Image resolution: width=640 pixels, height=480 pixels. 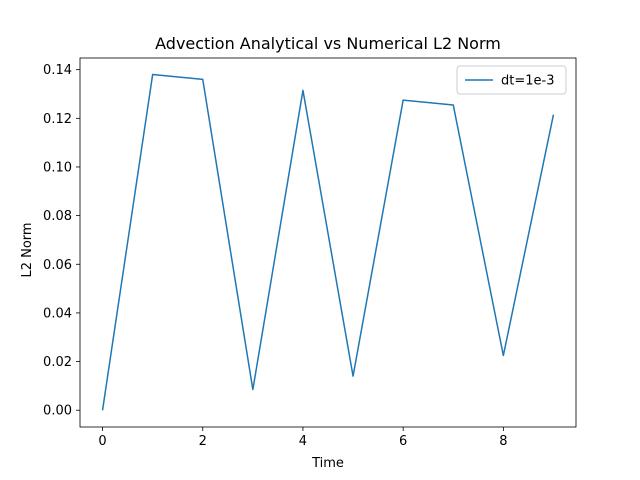 I want to click on legend-label: dt=1e-3, so click(x=527, y=81).